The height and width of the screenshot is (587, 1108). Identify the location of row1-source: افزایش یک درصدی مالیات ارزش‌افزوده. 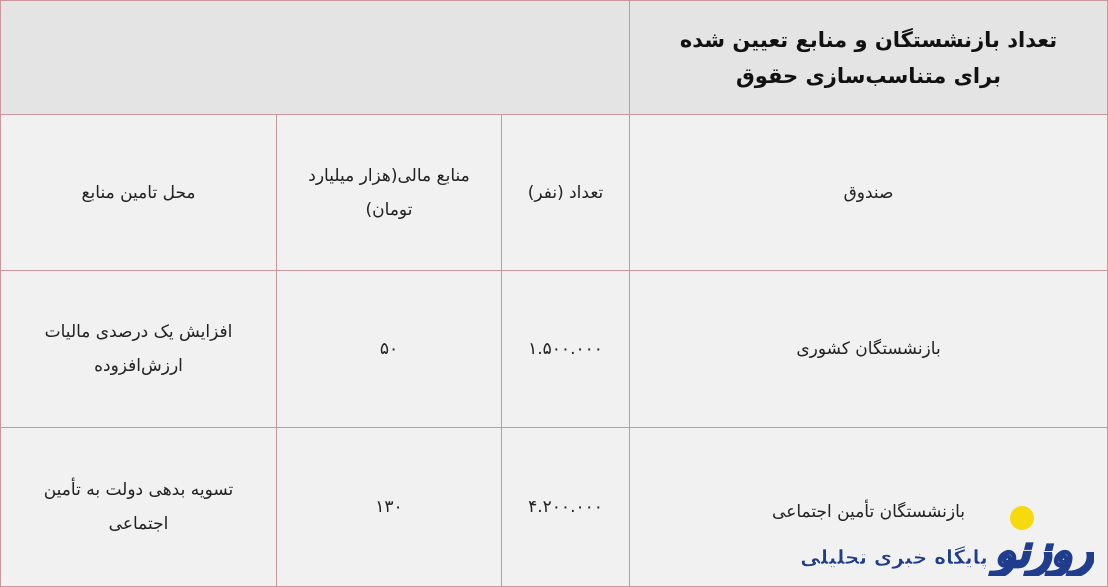
(138, 349).